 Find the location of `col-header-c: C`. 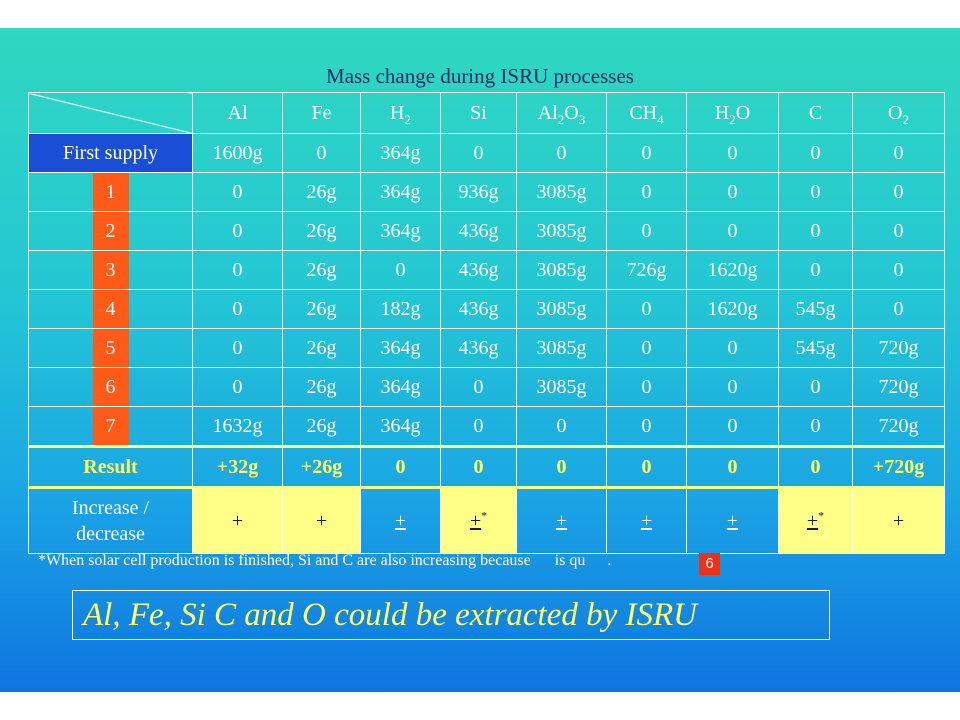

col-header-c: C is located at coordinates (815, 113).